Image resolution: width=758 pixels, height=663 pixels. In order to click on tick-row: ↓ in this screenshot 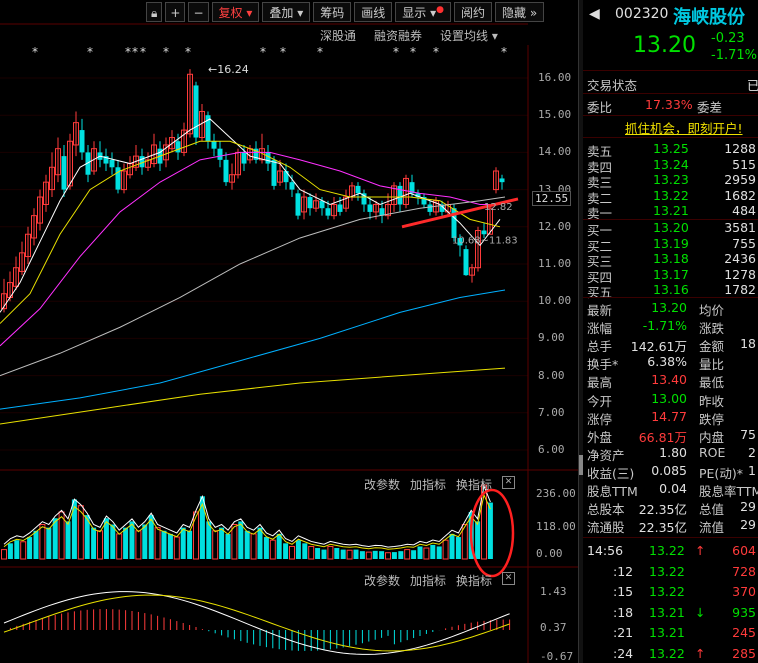, I will do `click(700, 612)`.